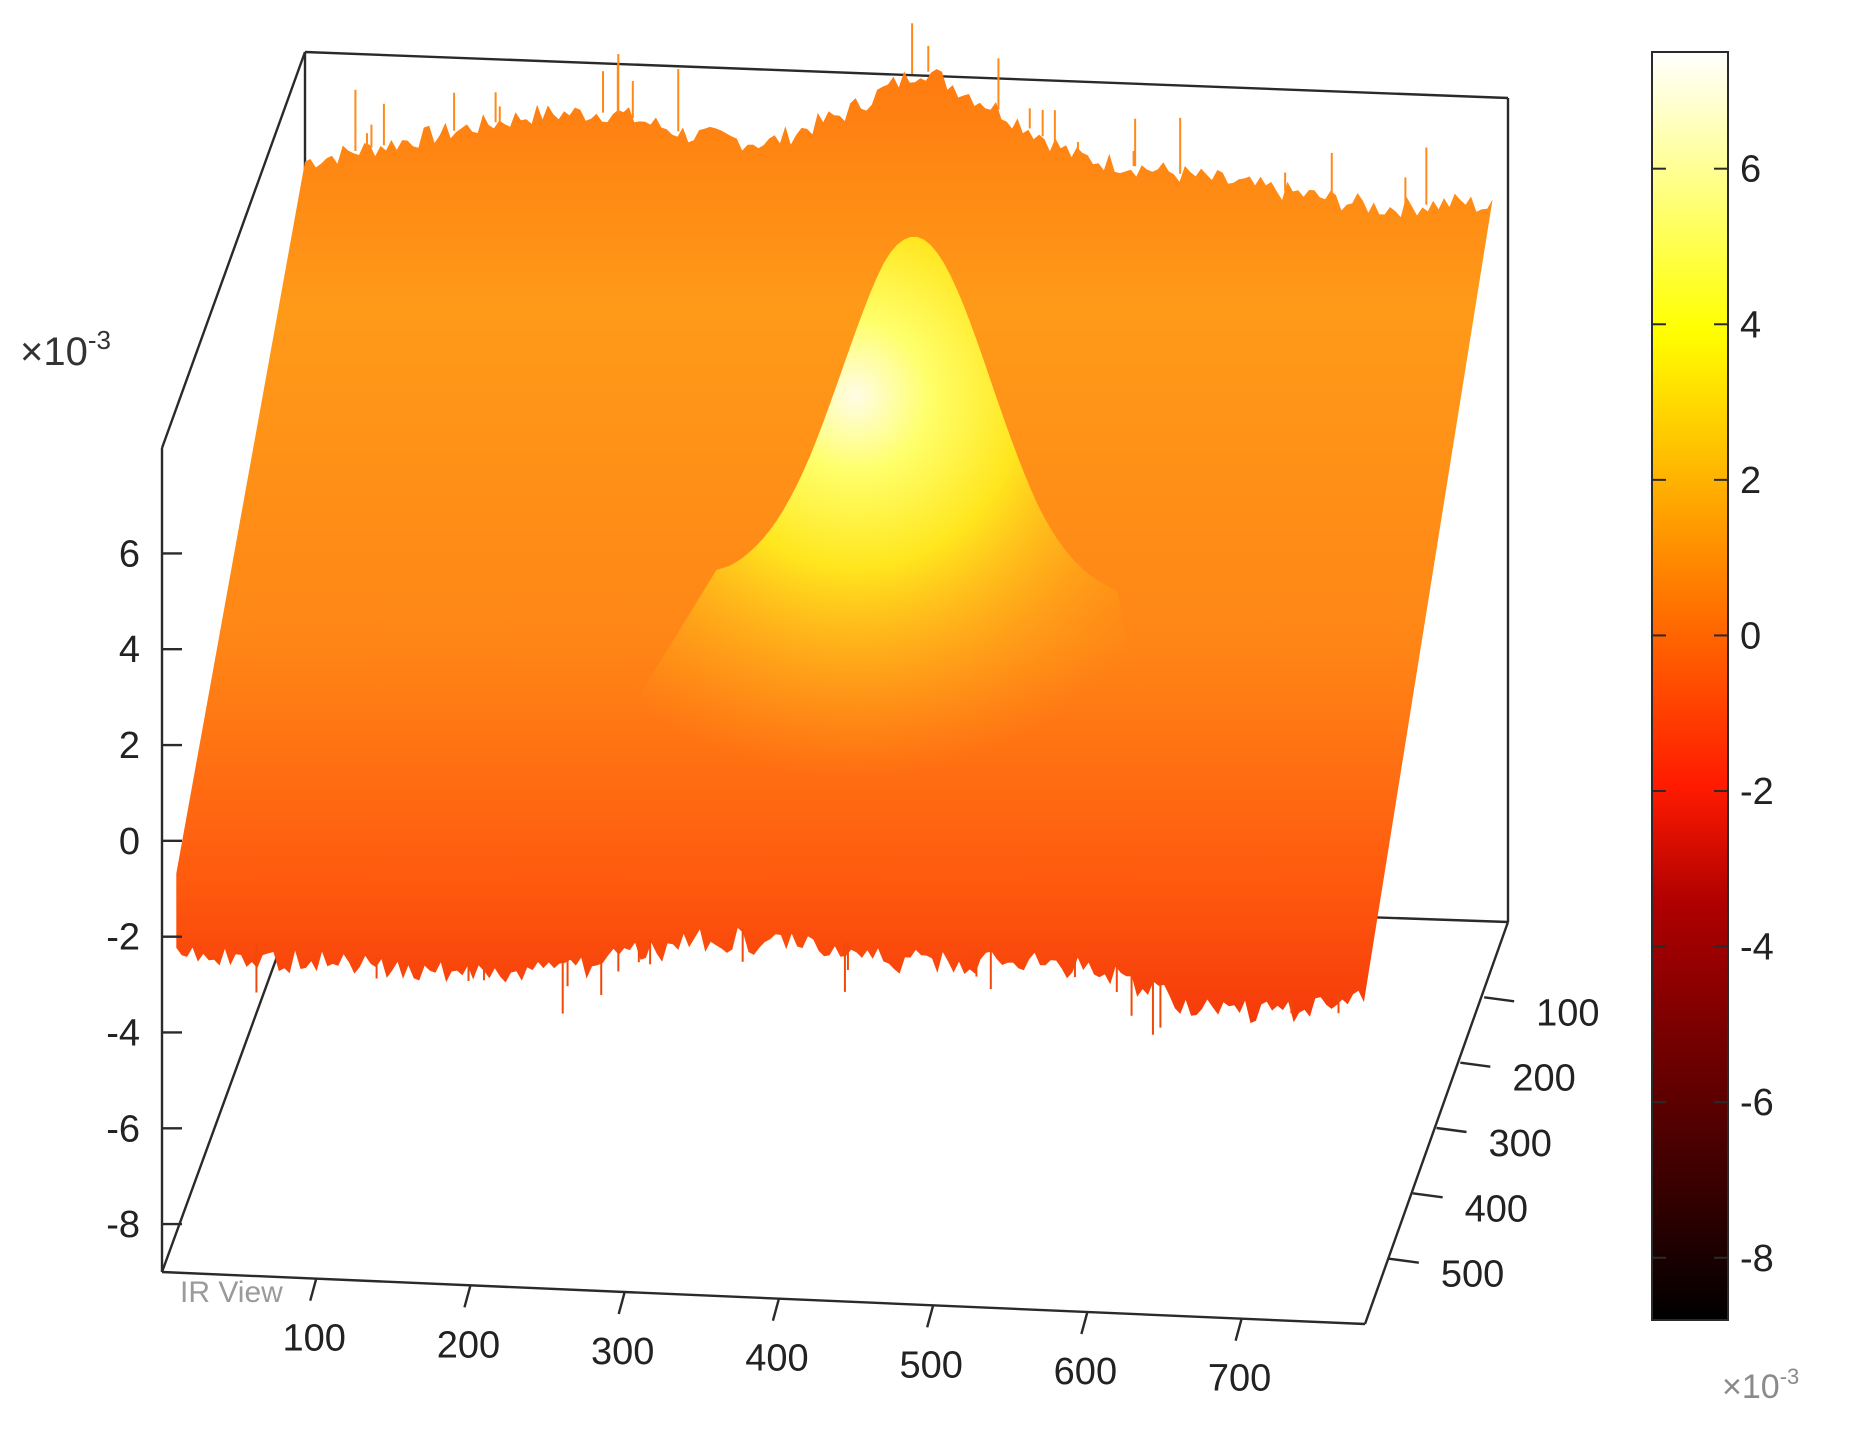  What do you see at coordinates (129, 650) in the screenshot?
I see `z-tick-label: 4` at bounding box center [129, 650].